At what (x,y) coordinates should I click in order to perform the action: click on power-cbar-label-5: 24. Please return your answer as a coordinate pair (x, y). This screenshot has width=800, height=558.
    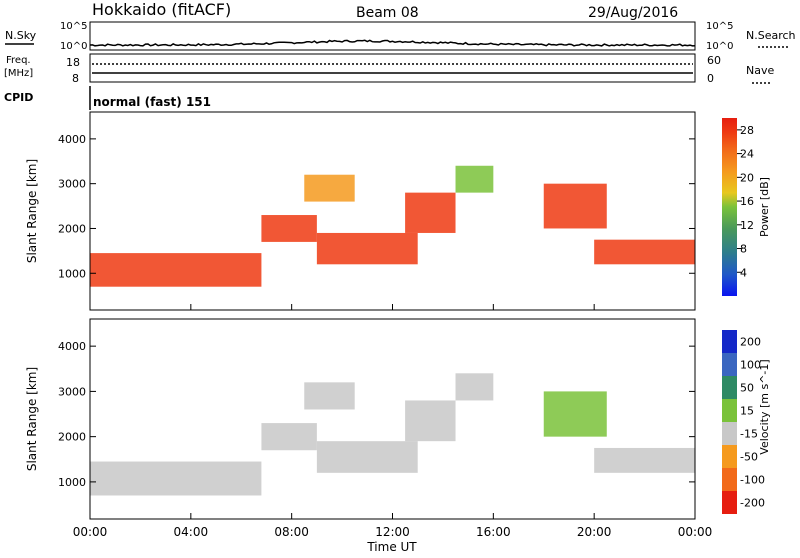
    Looking at the image, I should click on (747, 154).